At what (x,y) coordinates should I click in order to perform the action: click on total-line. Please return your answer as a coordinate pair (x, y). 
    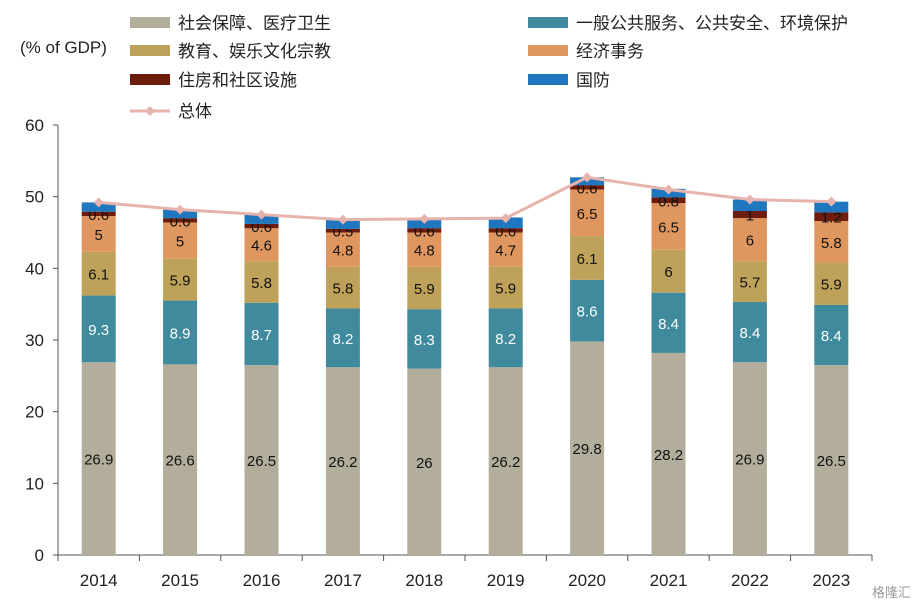
    Looking at the image, I should click on (465, 198).